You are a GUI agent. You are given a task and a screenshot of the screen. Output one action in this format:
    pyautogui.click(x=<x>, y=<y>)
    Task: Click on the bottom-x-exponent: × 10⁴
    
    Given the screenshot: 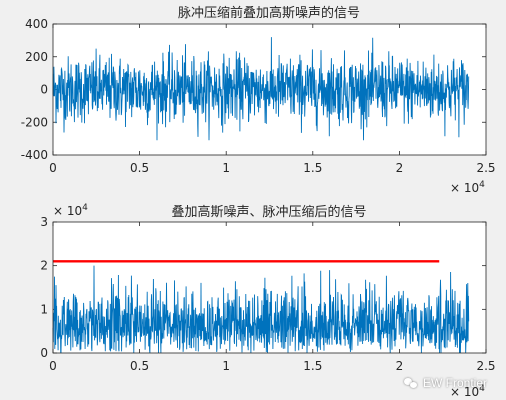 What is the action you would take?
    pyautogui.click(x=467, y=391)
    